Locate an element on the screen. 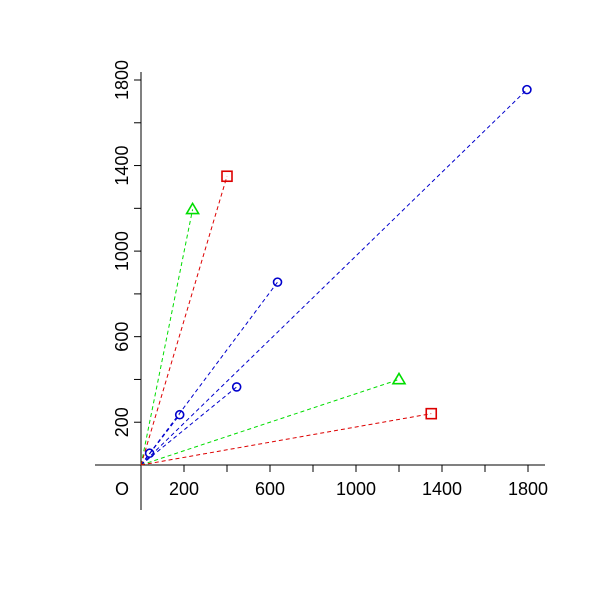  x-tick-label: 200 is located at coordinates (184, 489).